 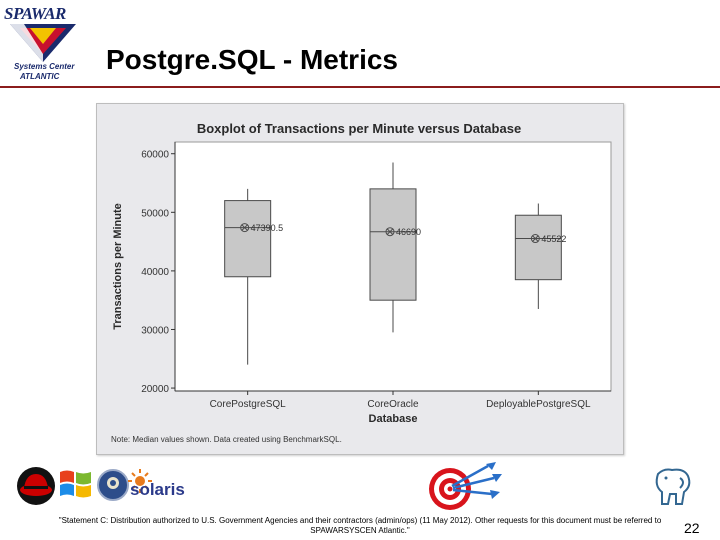 What do you see at coordinates (252, 59) in the screenshot?
I see `slide-title: Postgre.SQL - Metrics` at bounding box center [252, 59].